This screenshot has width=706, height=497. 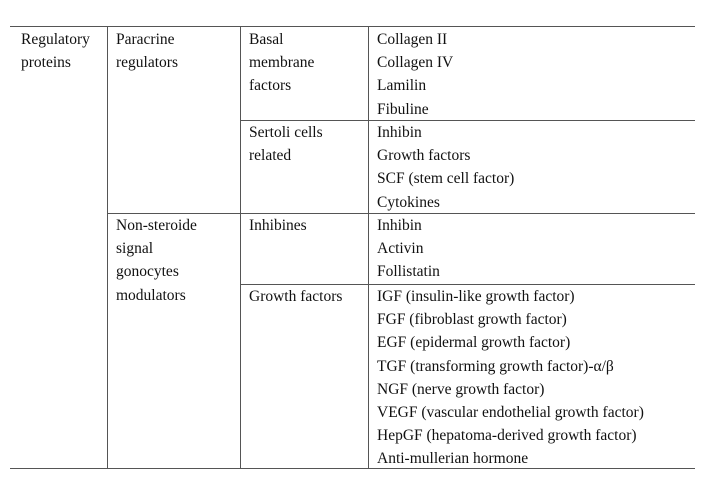 I want to click on cell-line: Regulatory, so click(x=55, y=39).